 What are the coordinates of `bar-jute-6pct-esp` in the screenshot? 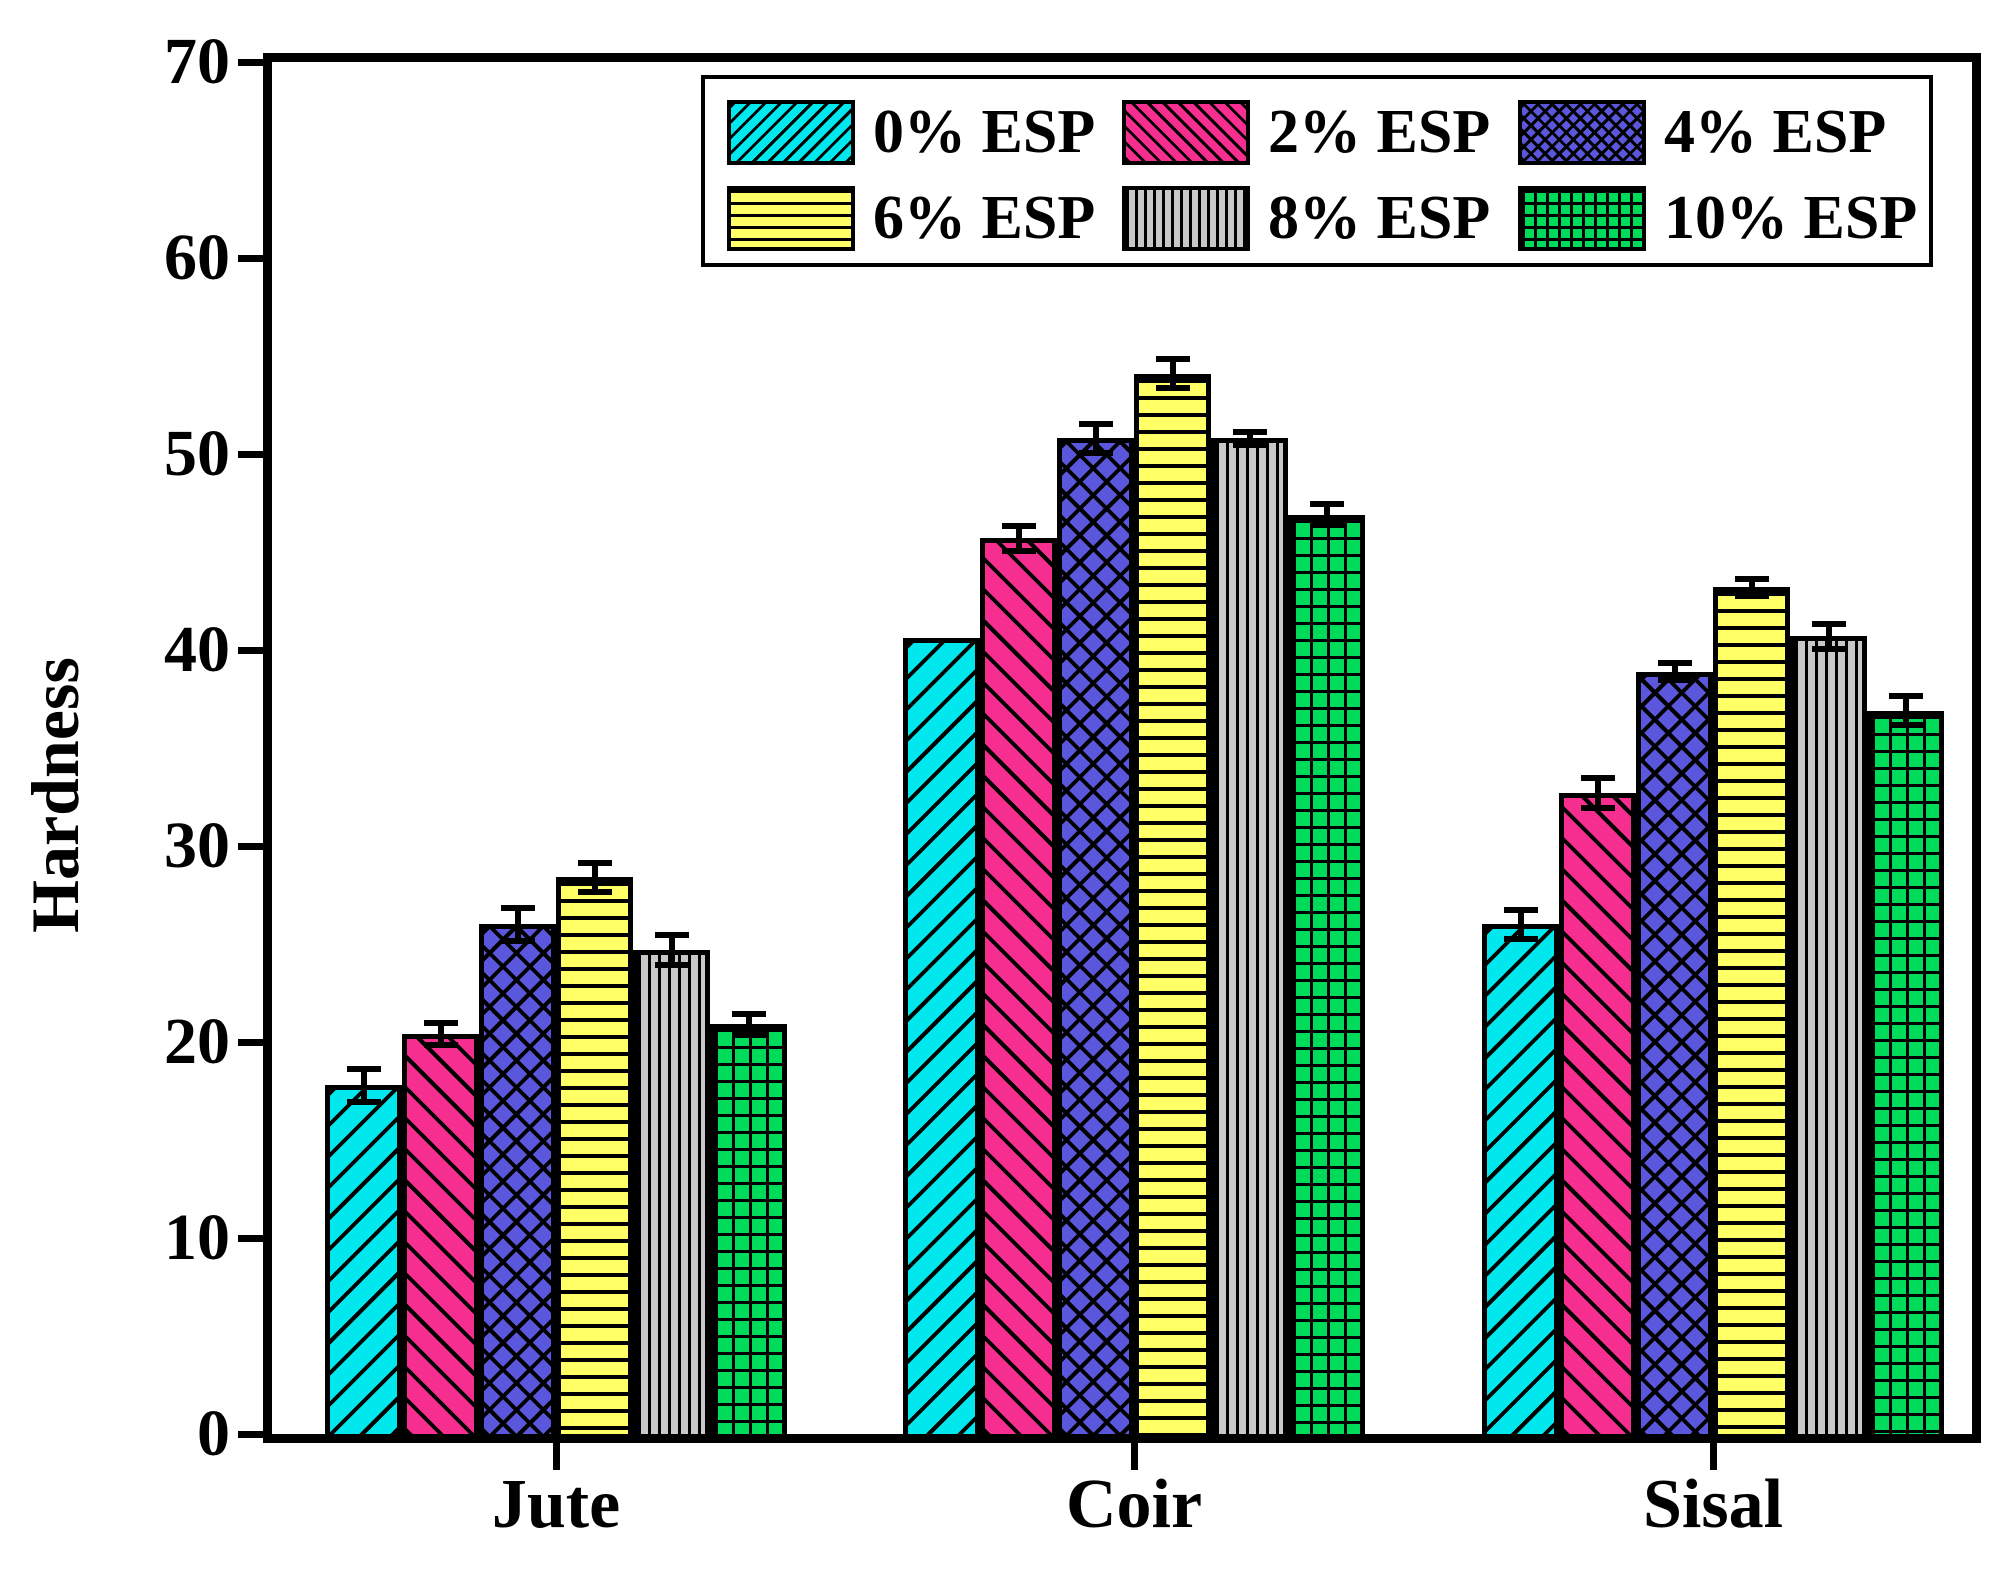 It's located at (594, 1155).